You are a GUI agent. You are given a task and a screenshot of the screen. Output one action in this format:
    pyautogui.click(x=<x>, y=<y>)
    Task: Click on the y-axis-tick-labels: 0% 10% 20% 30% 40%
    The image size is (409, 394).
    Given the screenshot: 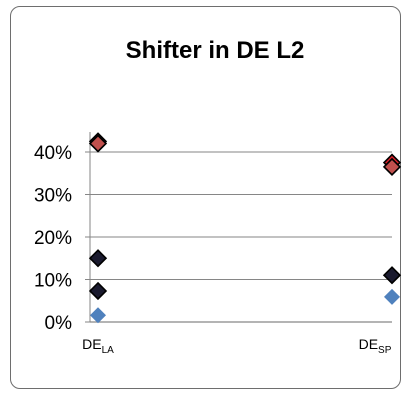 What is the action you would take?
    pyautogui.click(x=53, y=238)
    